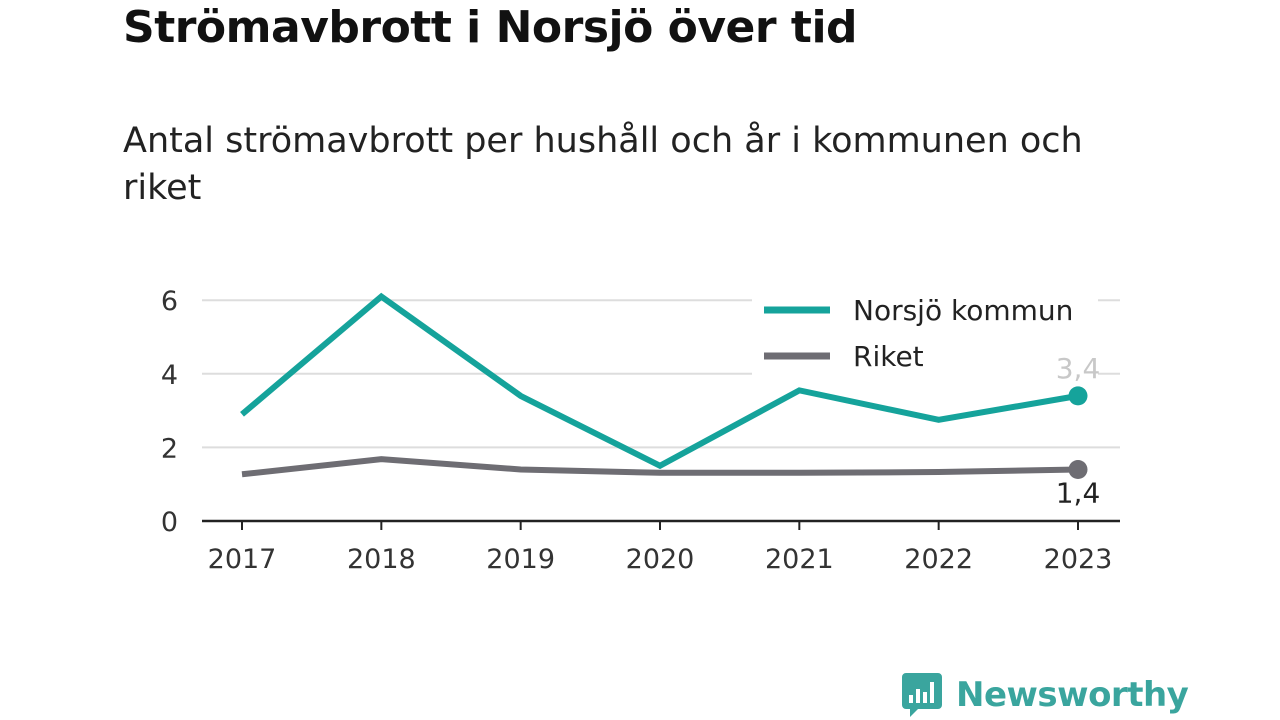 The height and width of the screenshot is (720, 1280). Describe the element at coordinates (1078, 368) in the screenshot. I see `series-end-label-0: 3,4` at that location.